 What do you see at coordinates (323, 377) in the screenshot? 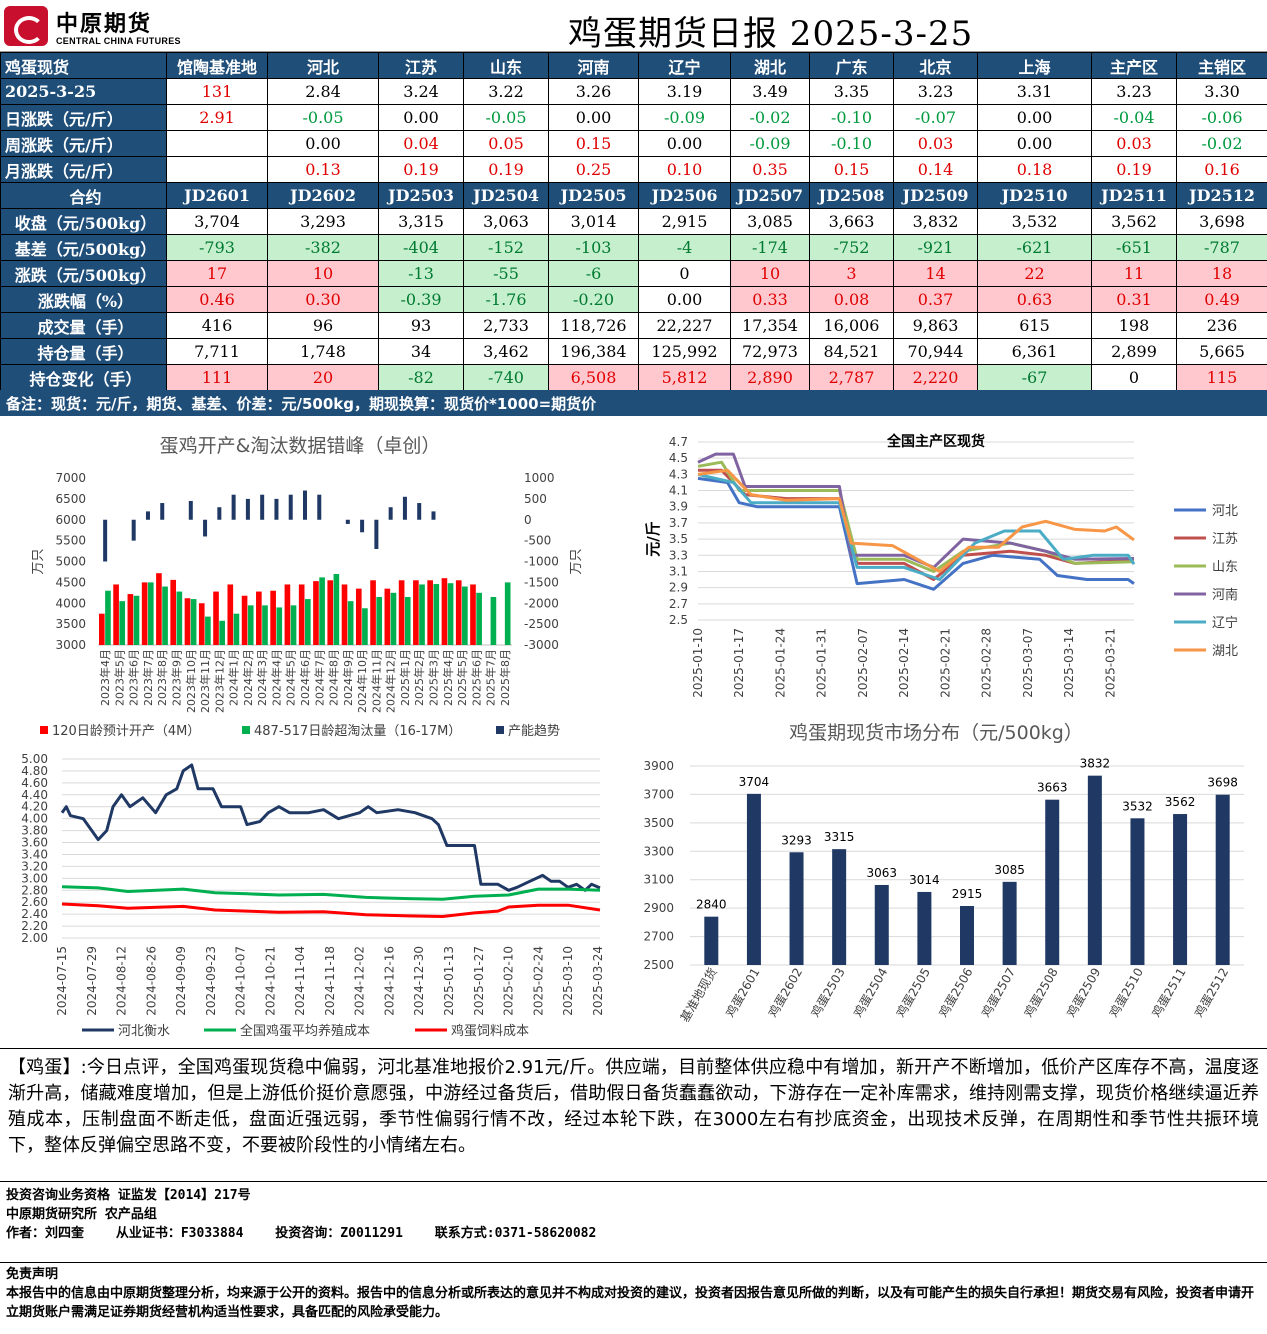
I see `table-cell: 20` at bounding box center [323, 377].